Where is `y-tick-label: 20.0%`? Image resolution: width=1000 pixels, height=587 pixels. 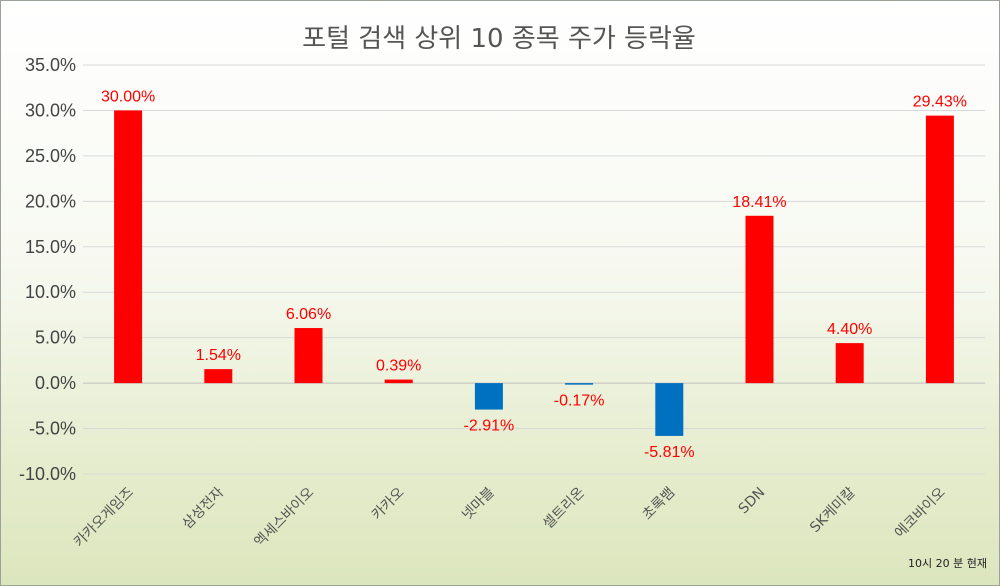 y-tick-label: 20.0% is located at coordinates (50, 201).